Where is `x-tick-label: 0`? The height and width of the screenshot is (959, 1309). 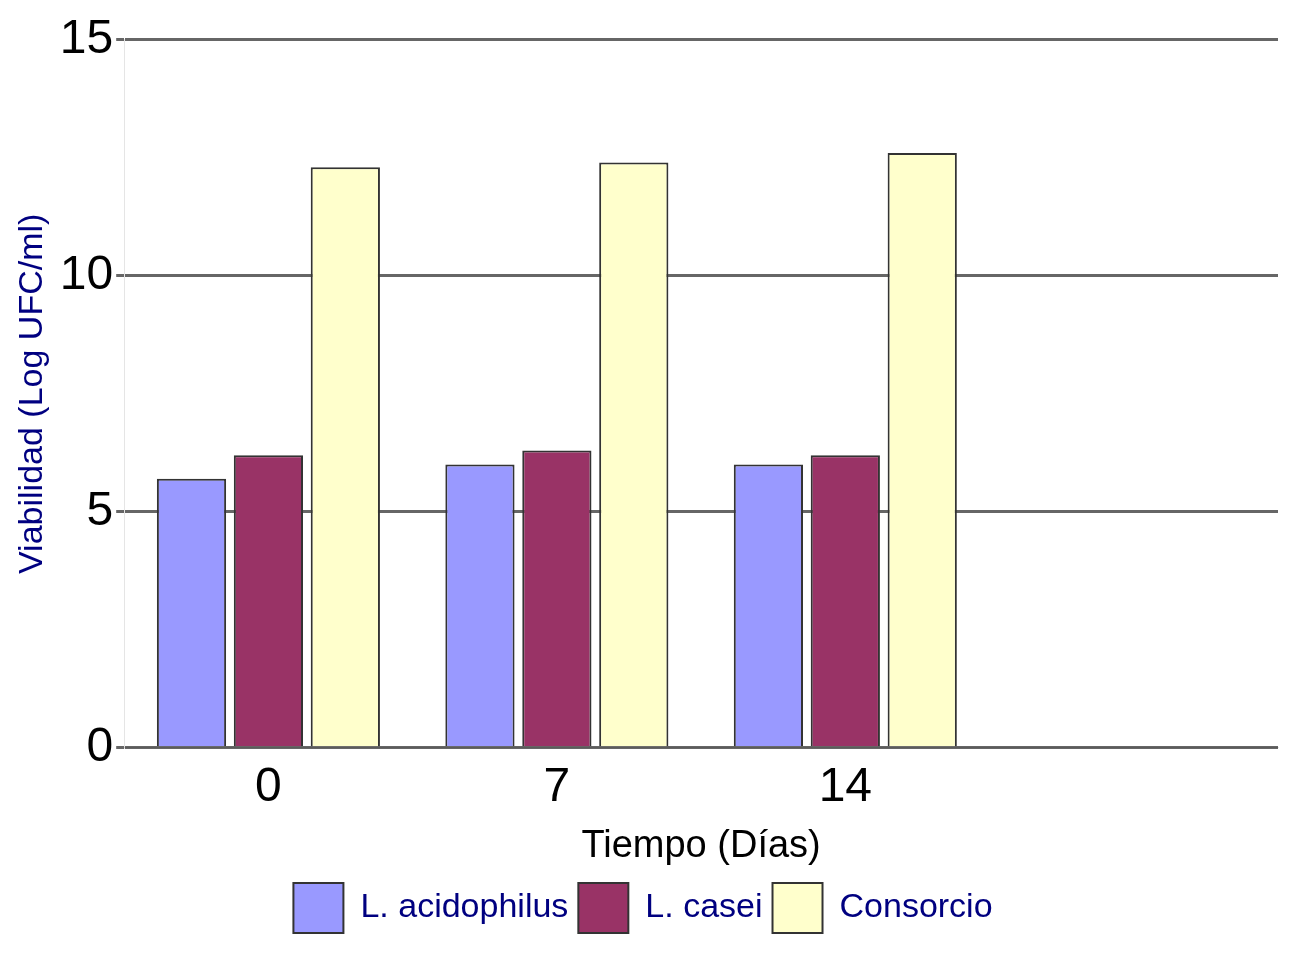
x-tick-label: 0 is located at coordinates (268, 784).